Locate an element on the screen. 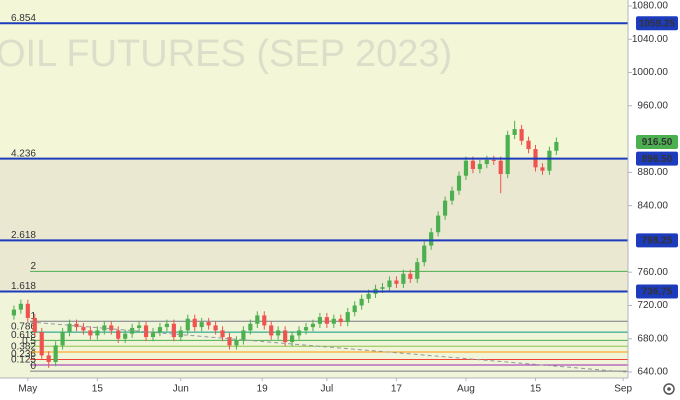 The image size is (680, 400). fib-label: 0.786 is located at coordinates (23, 327).